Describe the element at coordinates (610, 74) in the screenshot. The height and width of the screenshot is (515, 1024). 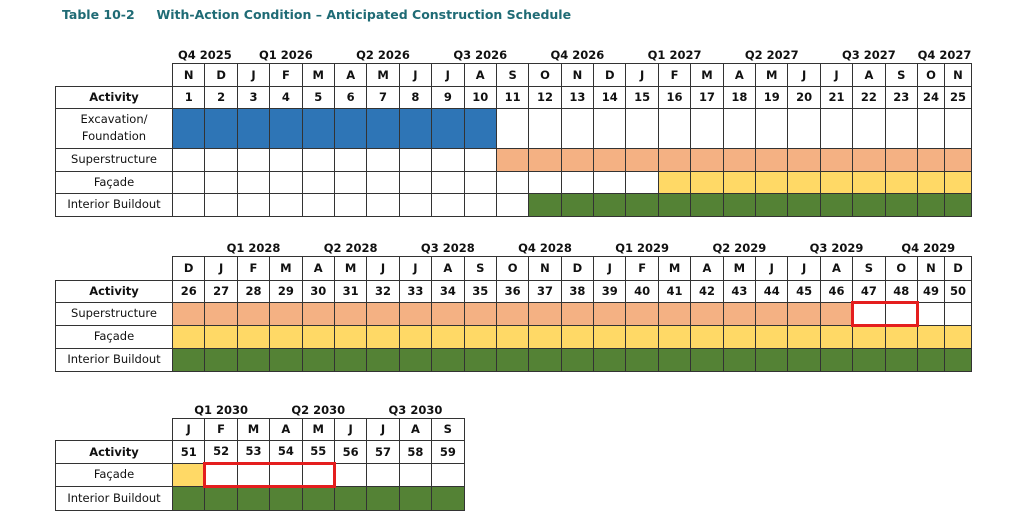
I see `month-header: D` at that location.